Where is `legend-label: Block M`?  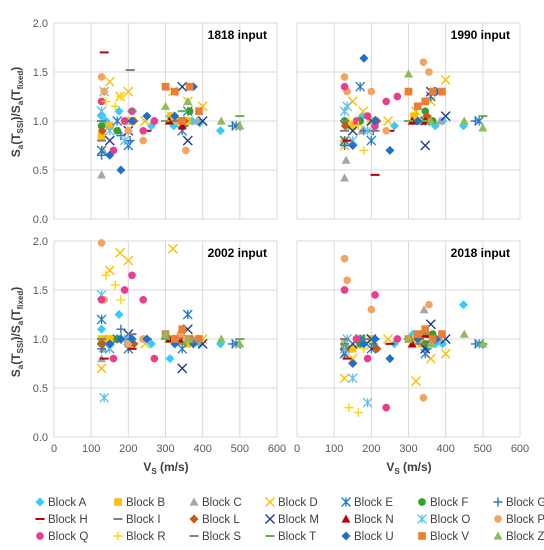 legend-label: Block M is located at coordinates (298, 520).